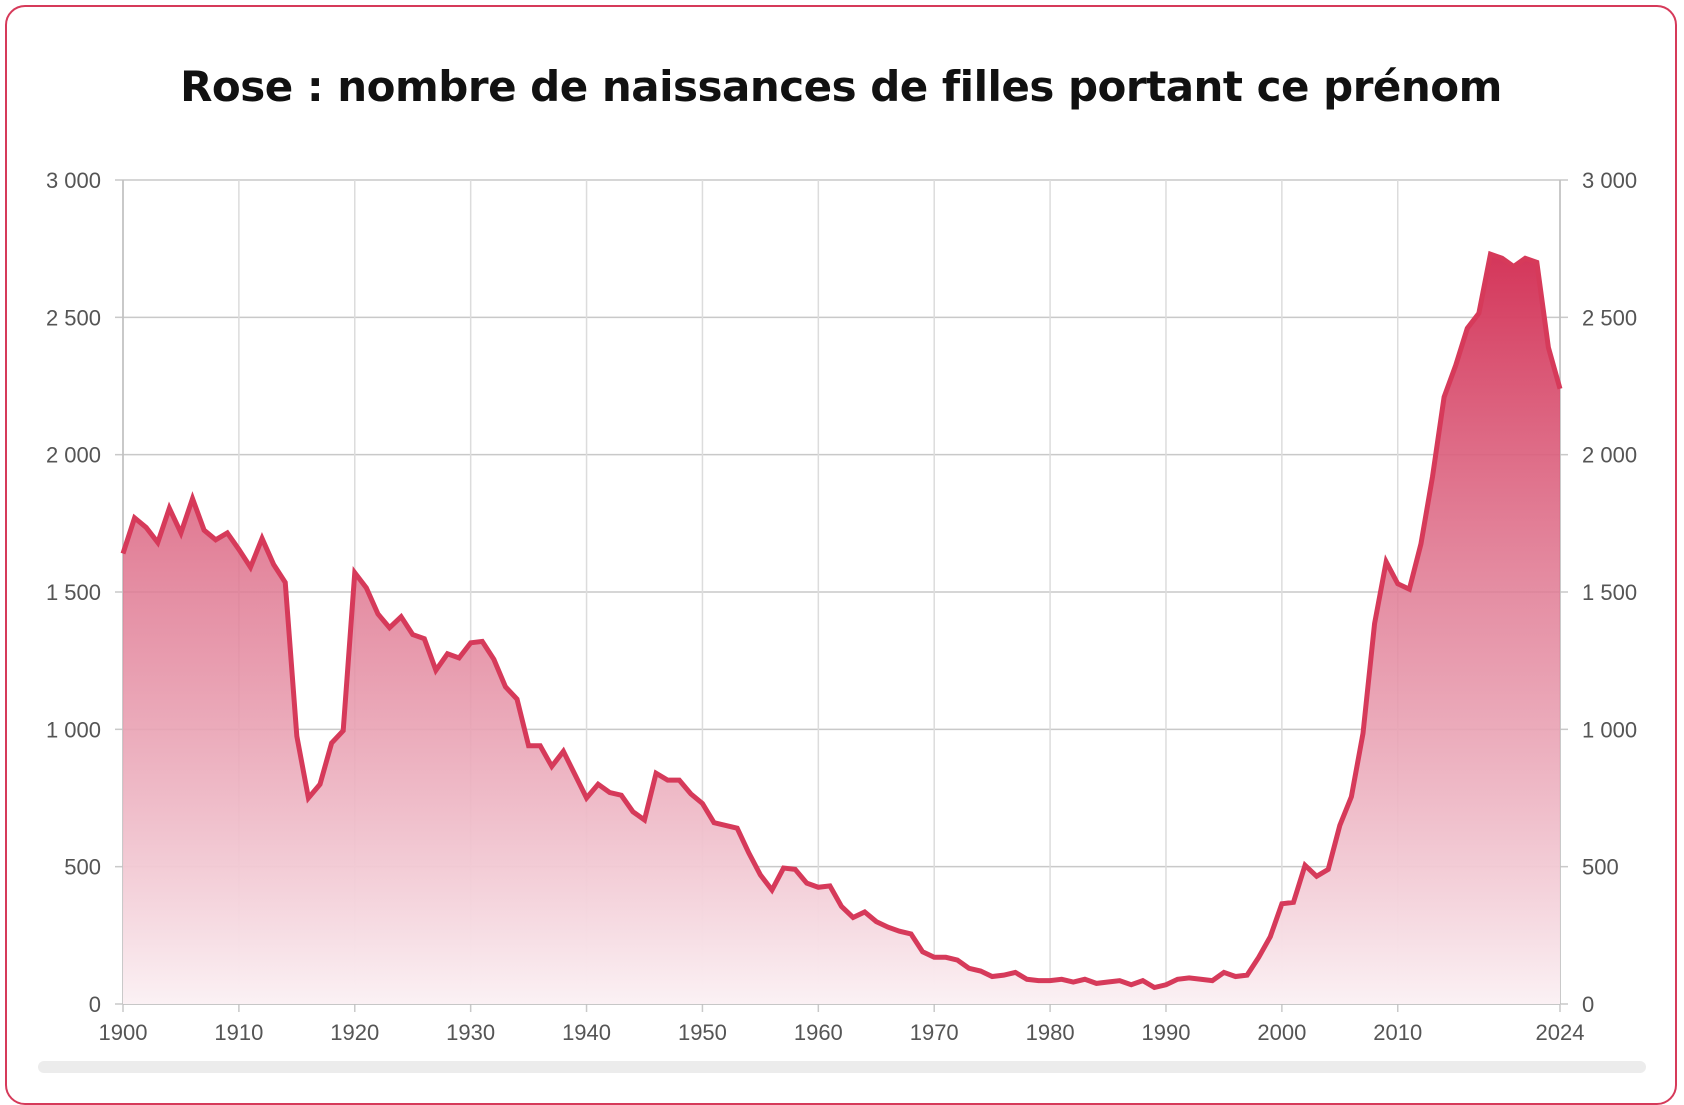  What do you see at coordinates (1108, 982) in the screenshot?
I see `data-point-1985` at bounding box center [1108, 982].